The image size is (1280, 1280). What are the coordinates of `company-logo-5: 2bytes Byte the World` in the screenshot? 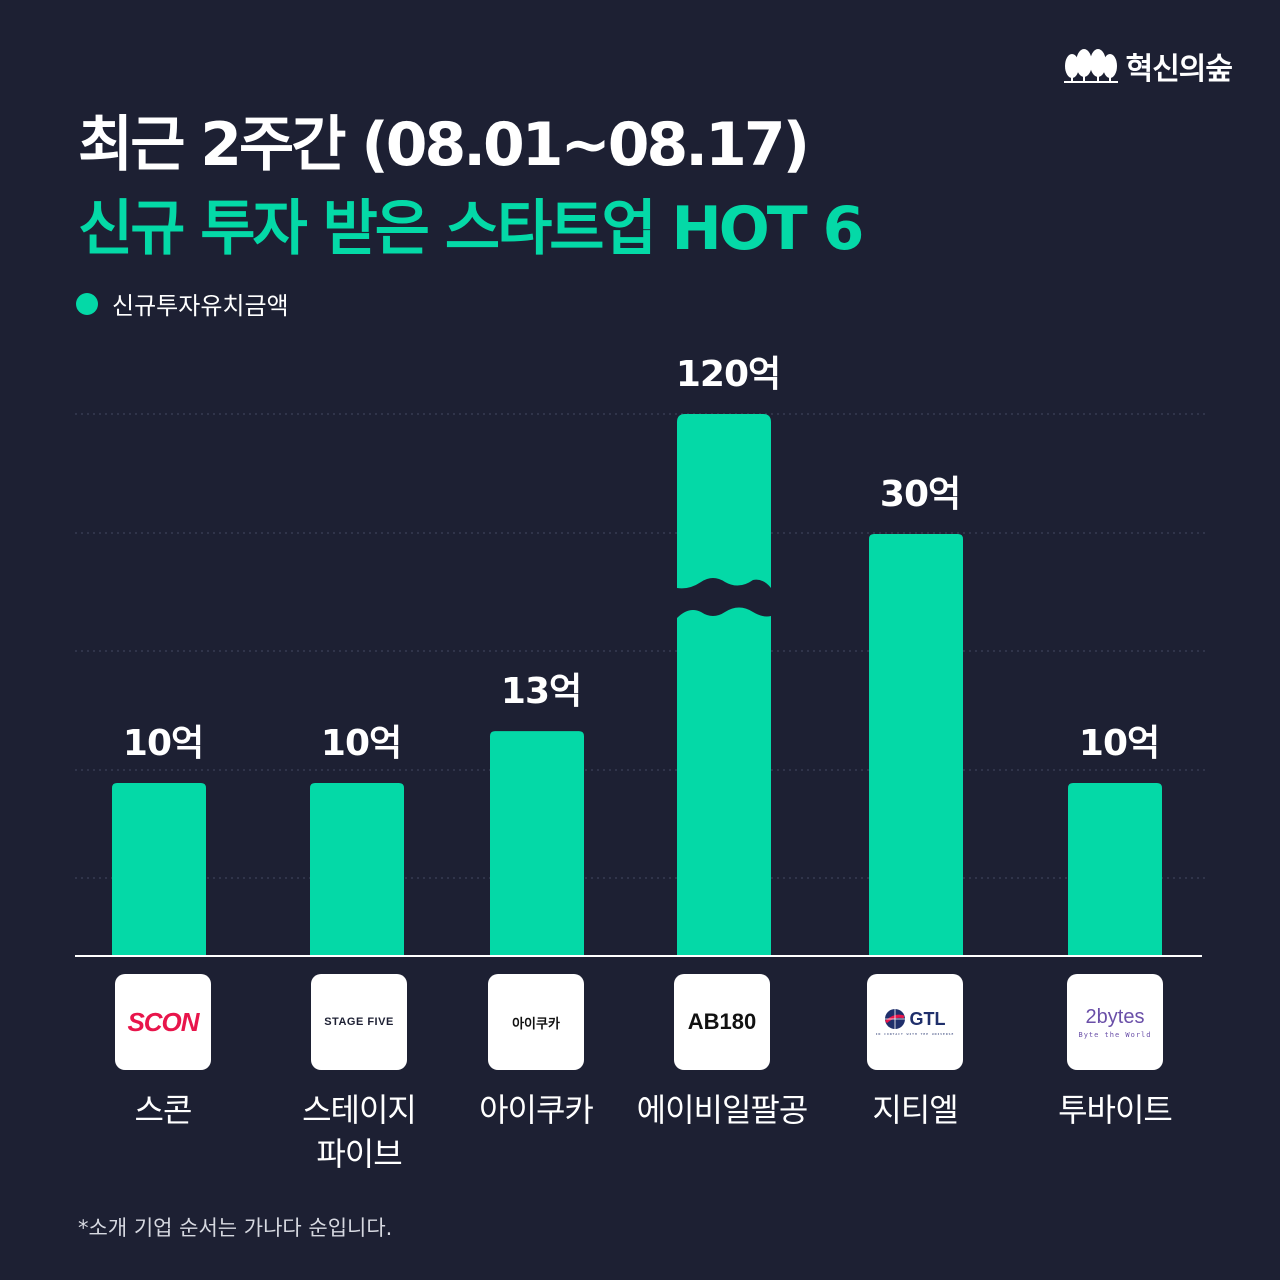 It's located at (1115, 1022).